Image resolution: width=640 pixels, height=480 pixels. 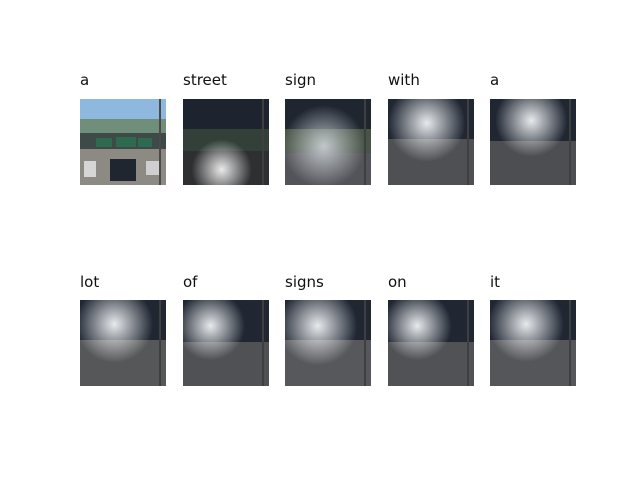 I want to click on original-street-photo, so click(x=123, y=142).